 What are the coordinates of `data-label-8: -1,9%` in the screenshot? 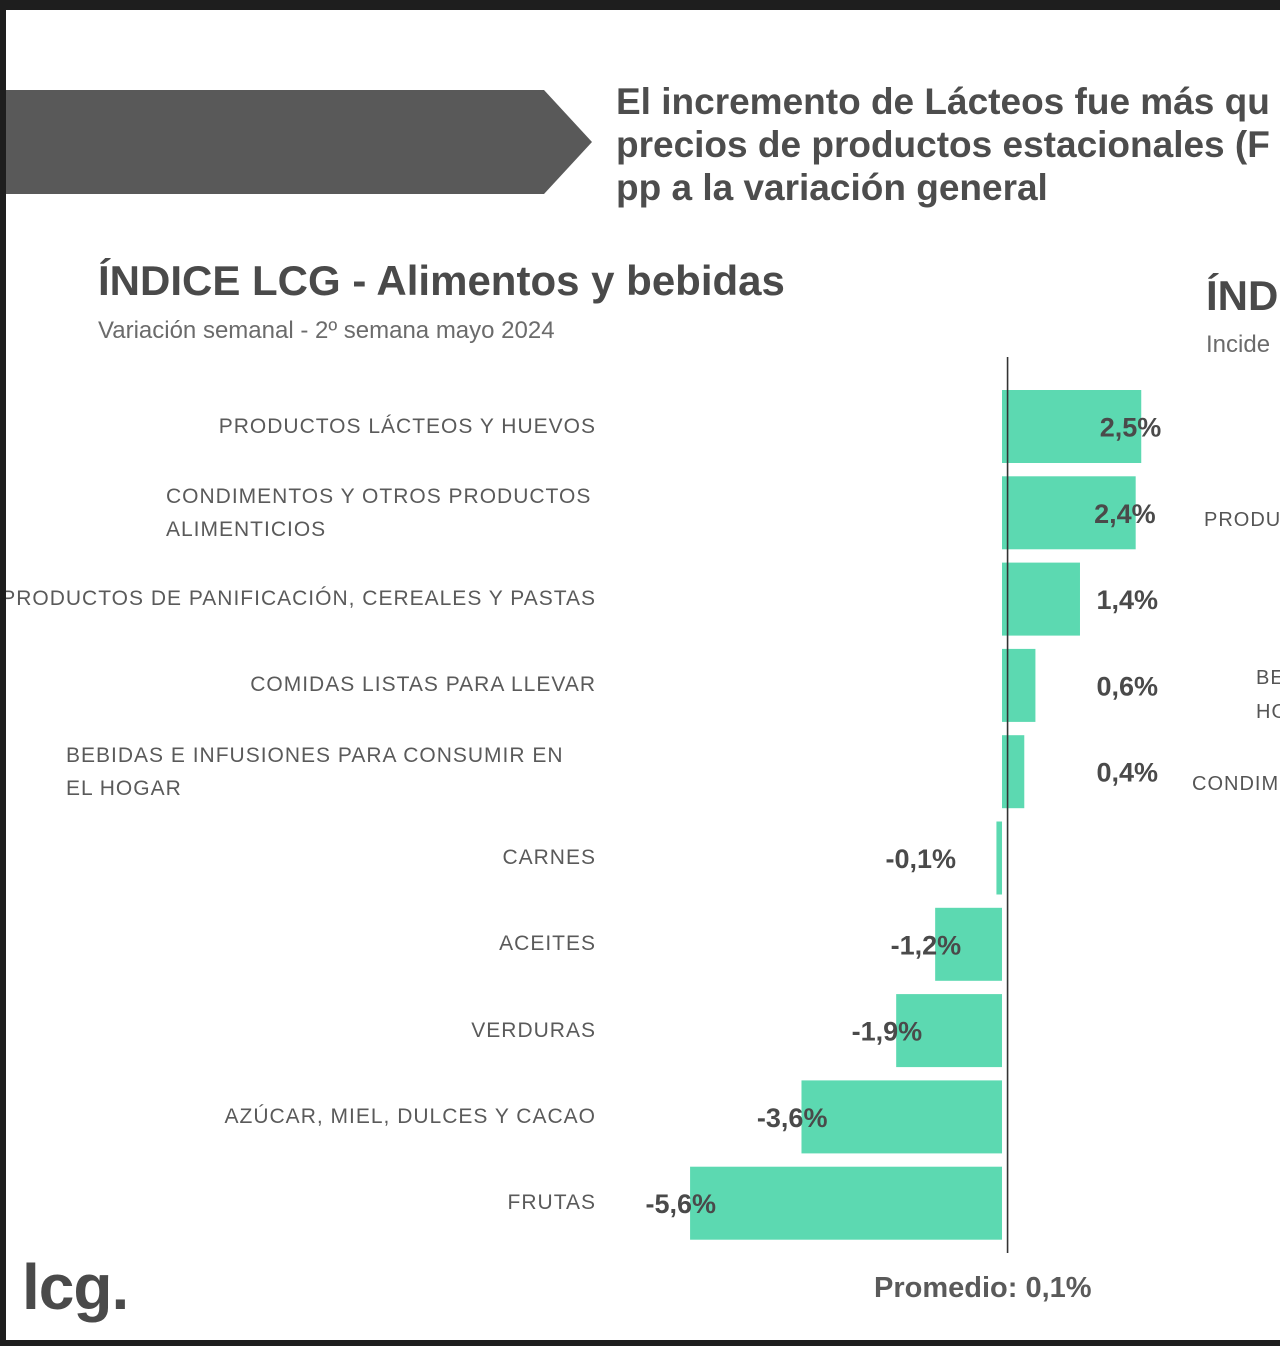 It's located at (887, 1032).